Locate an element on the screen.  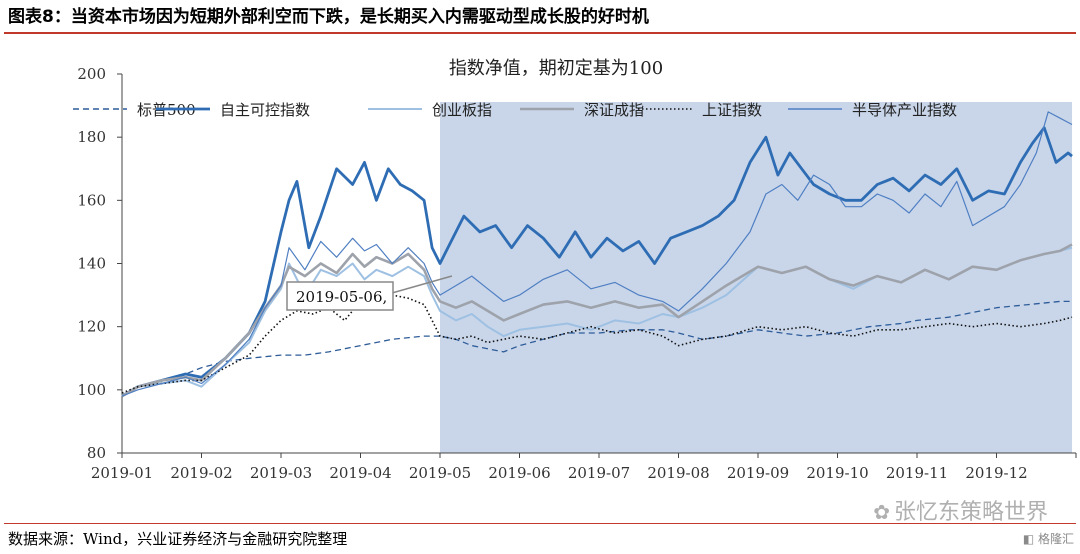
x-tick-label: 2019-10 is located at coordinates (837, 473).